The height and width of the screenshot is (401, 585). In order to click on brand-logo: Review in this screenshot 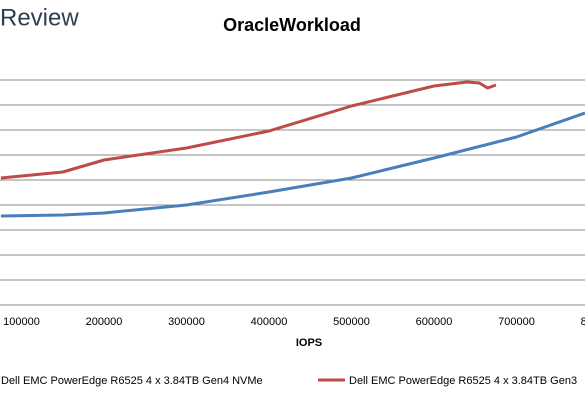, I will do `click(39, 17)`.